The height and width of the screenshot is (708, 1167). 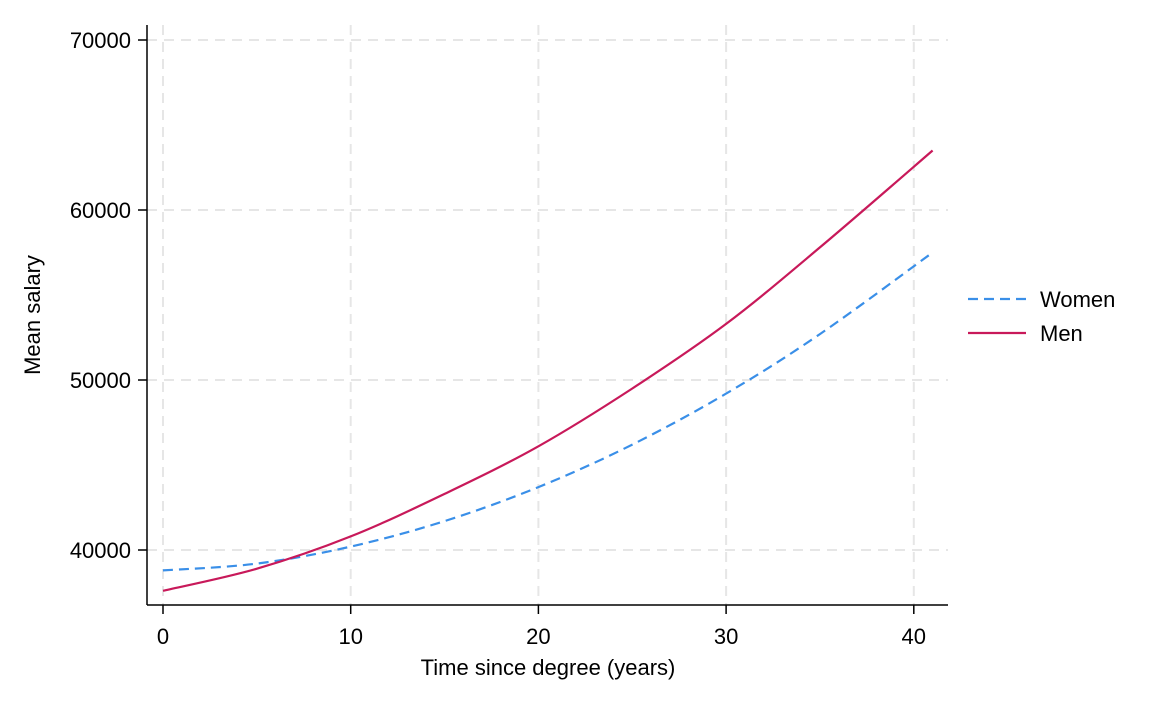 What do you see at coordinates (350, 636) in the screenshot?
I see `x-tick-label: 10` at bounding box center [350, 636].